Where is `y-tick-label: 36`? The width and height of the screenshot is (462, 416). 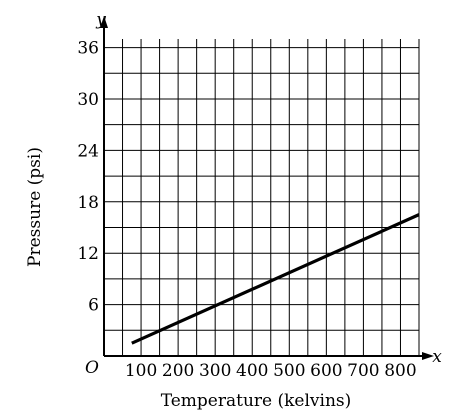
y-tick-label: 36 is located at coordinates (88, 49).